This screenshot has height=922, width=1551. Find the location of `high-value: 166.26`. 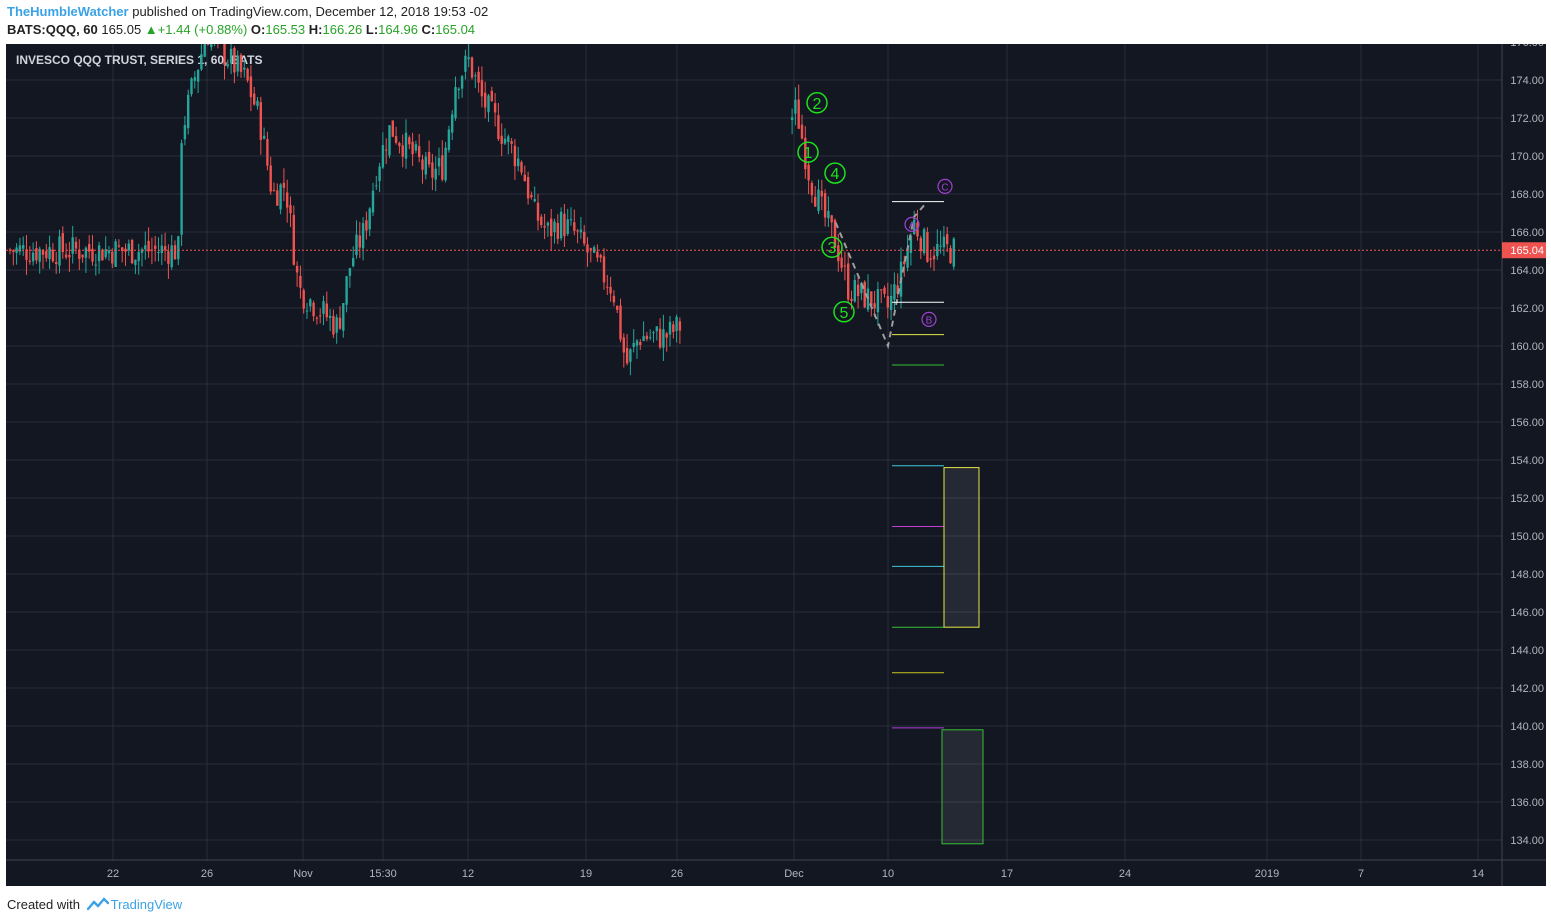

high-value: 166.26 is located at coordinates (342, 29).